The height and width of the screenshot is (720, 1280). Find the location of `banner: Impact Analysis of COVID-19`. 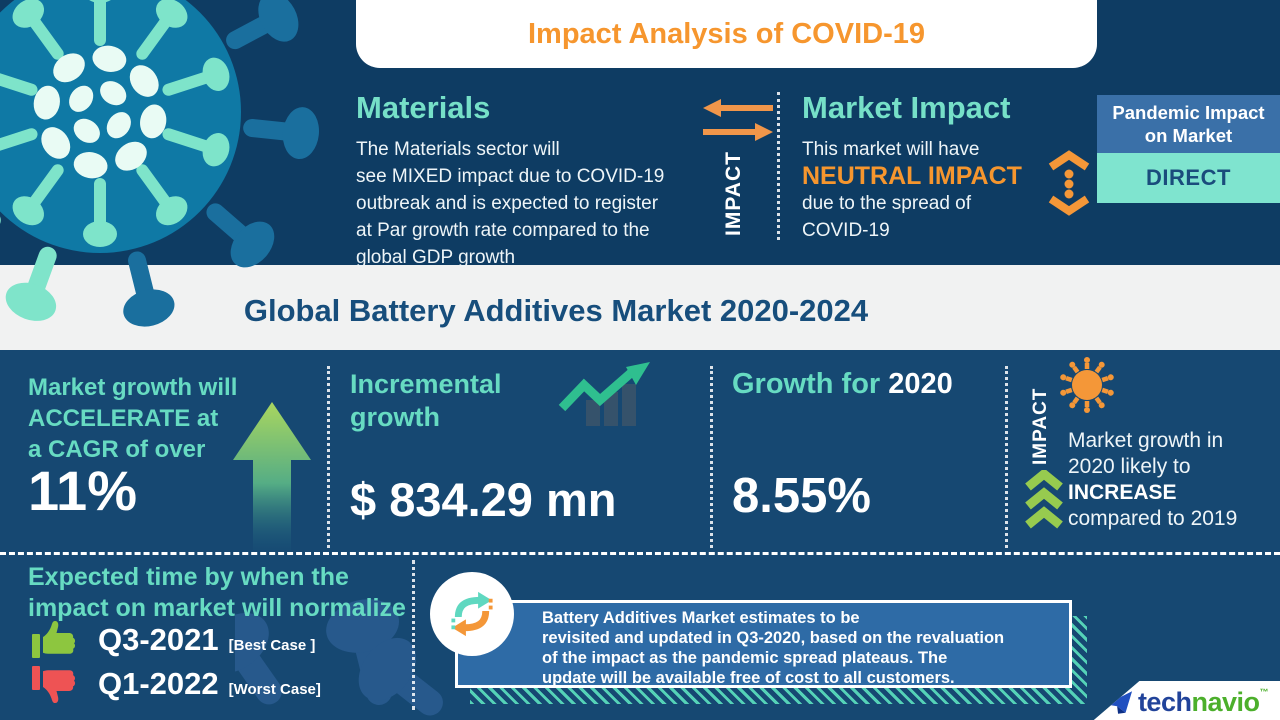

banner: Impact Analysis of COVID-19 is located at coordinates (726, 34).